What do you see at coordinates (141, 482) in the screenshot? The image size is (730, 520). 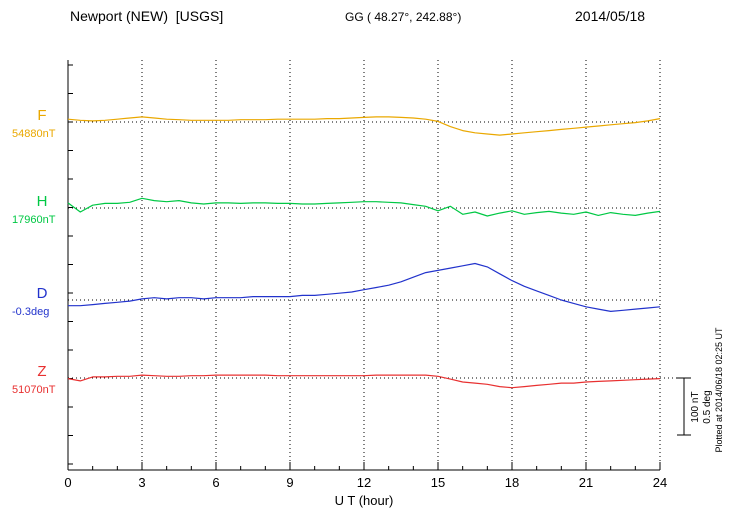 I see `x-tick-label-3: 3` at bounding box center [141, 482].